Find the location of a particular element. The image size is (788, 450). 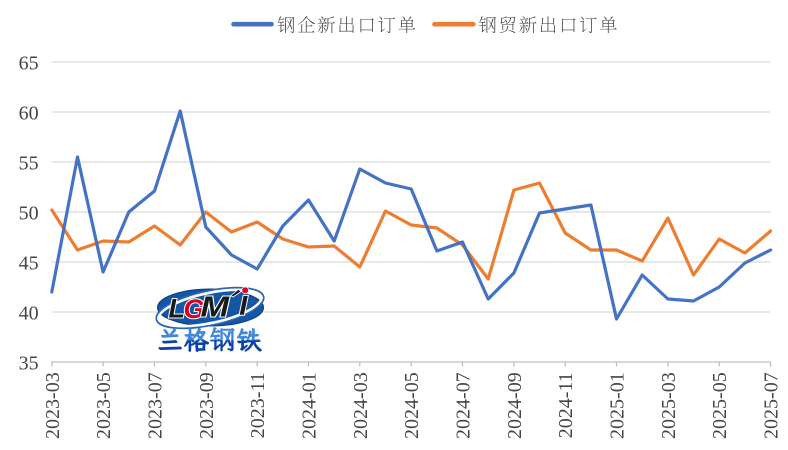

svg-text: 2025-05 is located at coordinates (720, 405).